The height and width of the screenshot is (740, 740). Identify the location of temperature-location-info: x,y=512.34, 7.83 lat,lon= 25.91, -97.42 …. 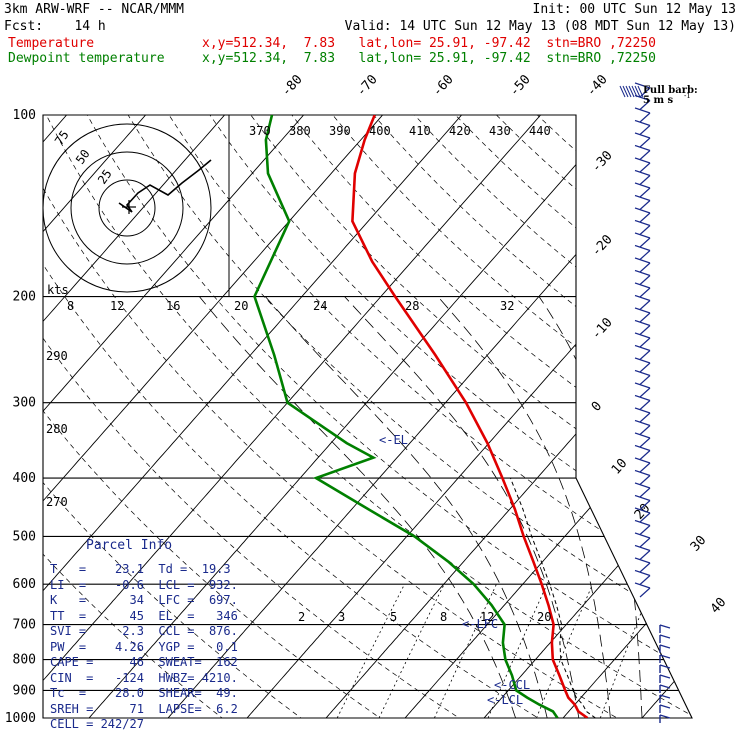
(429, 43).